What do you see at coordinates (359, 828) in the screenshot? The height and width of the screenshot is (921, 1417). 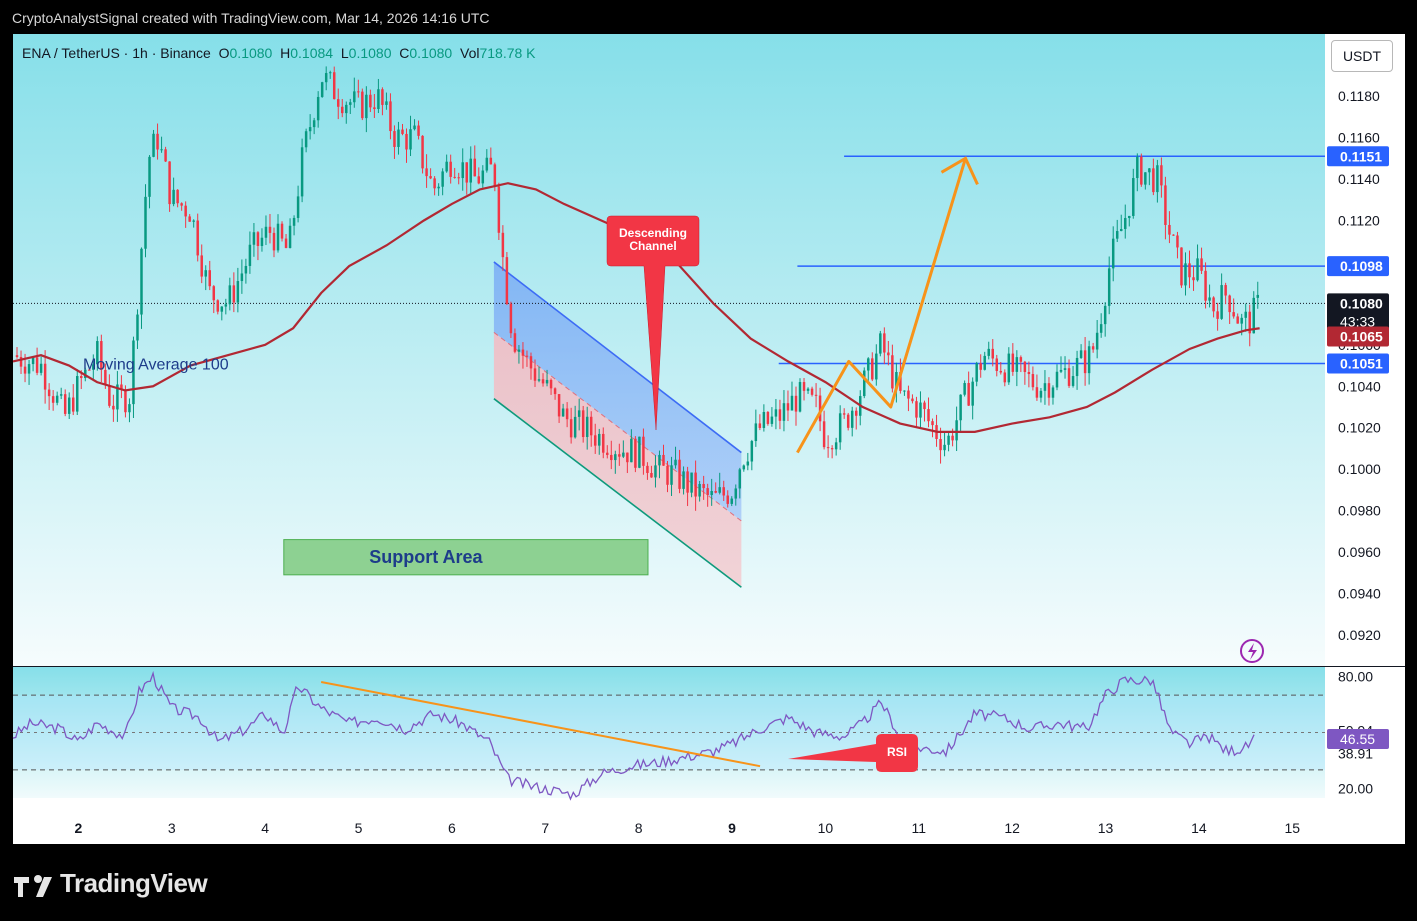 I see `time-tick-label: 5` at bounding box center [359, 828].